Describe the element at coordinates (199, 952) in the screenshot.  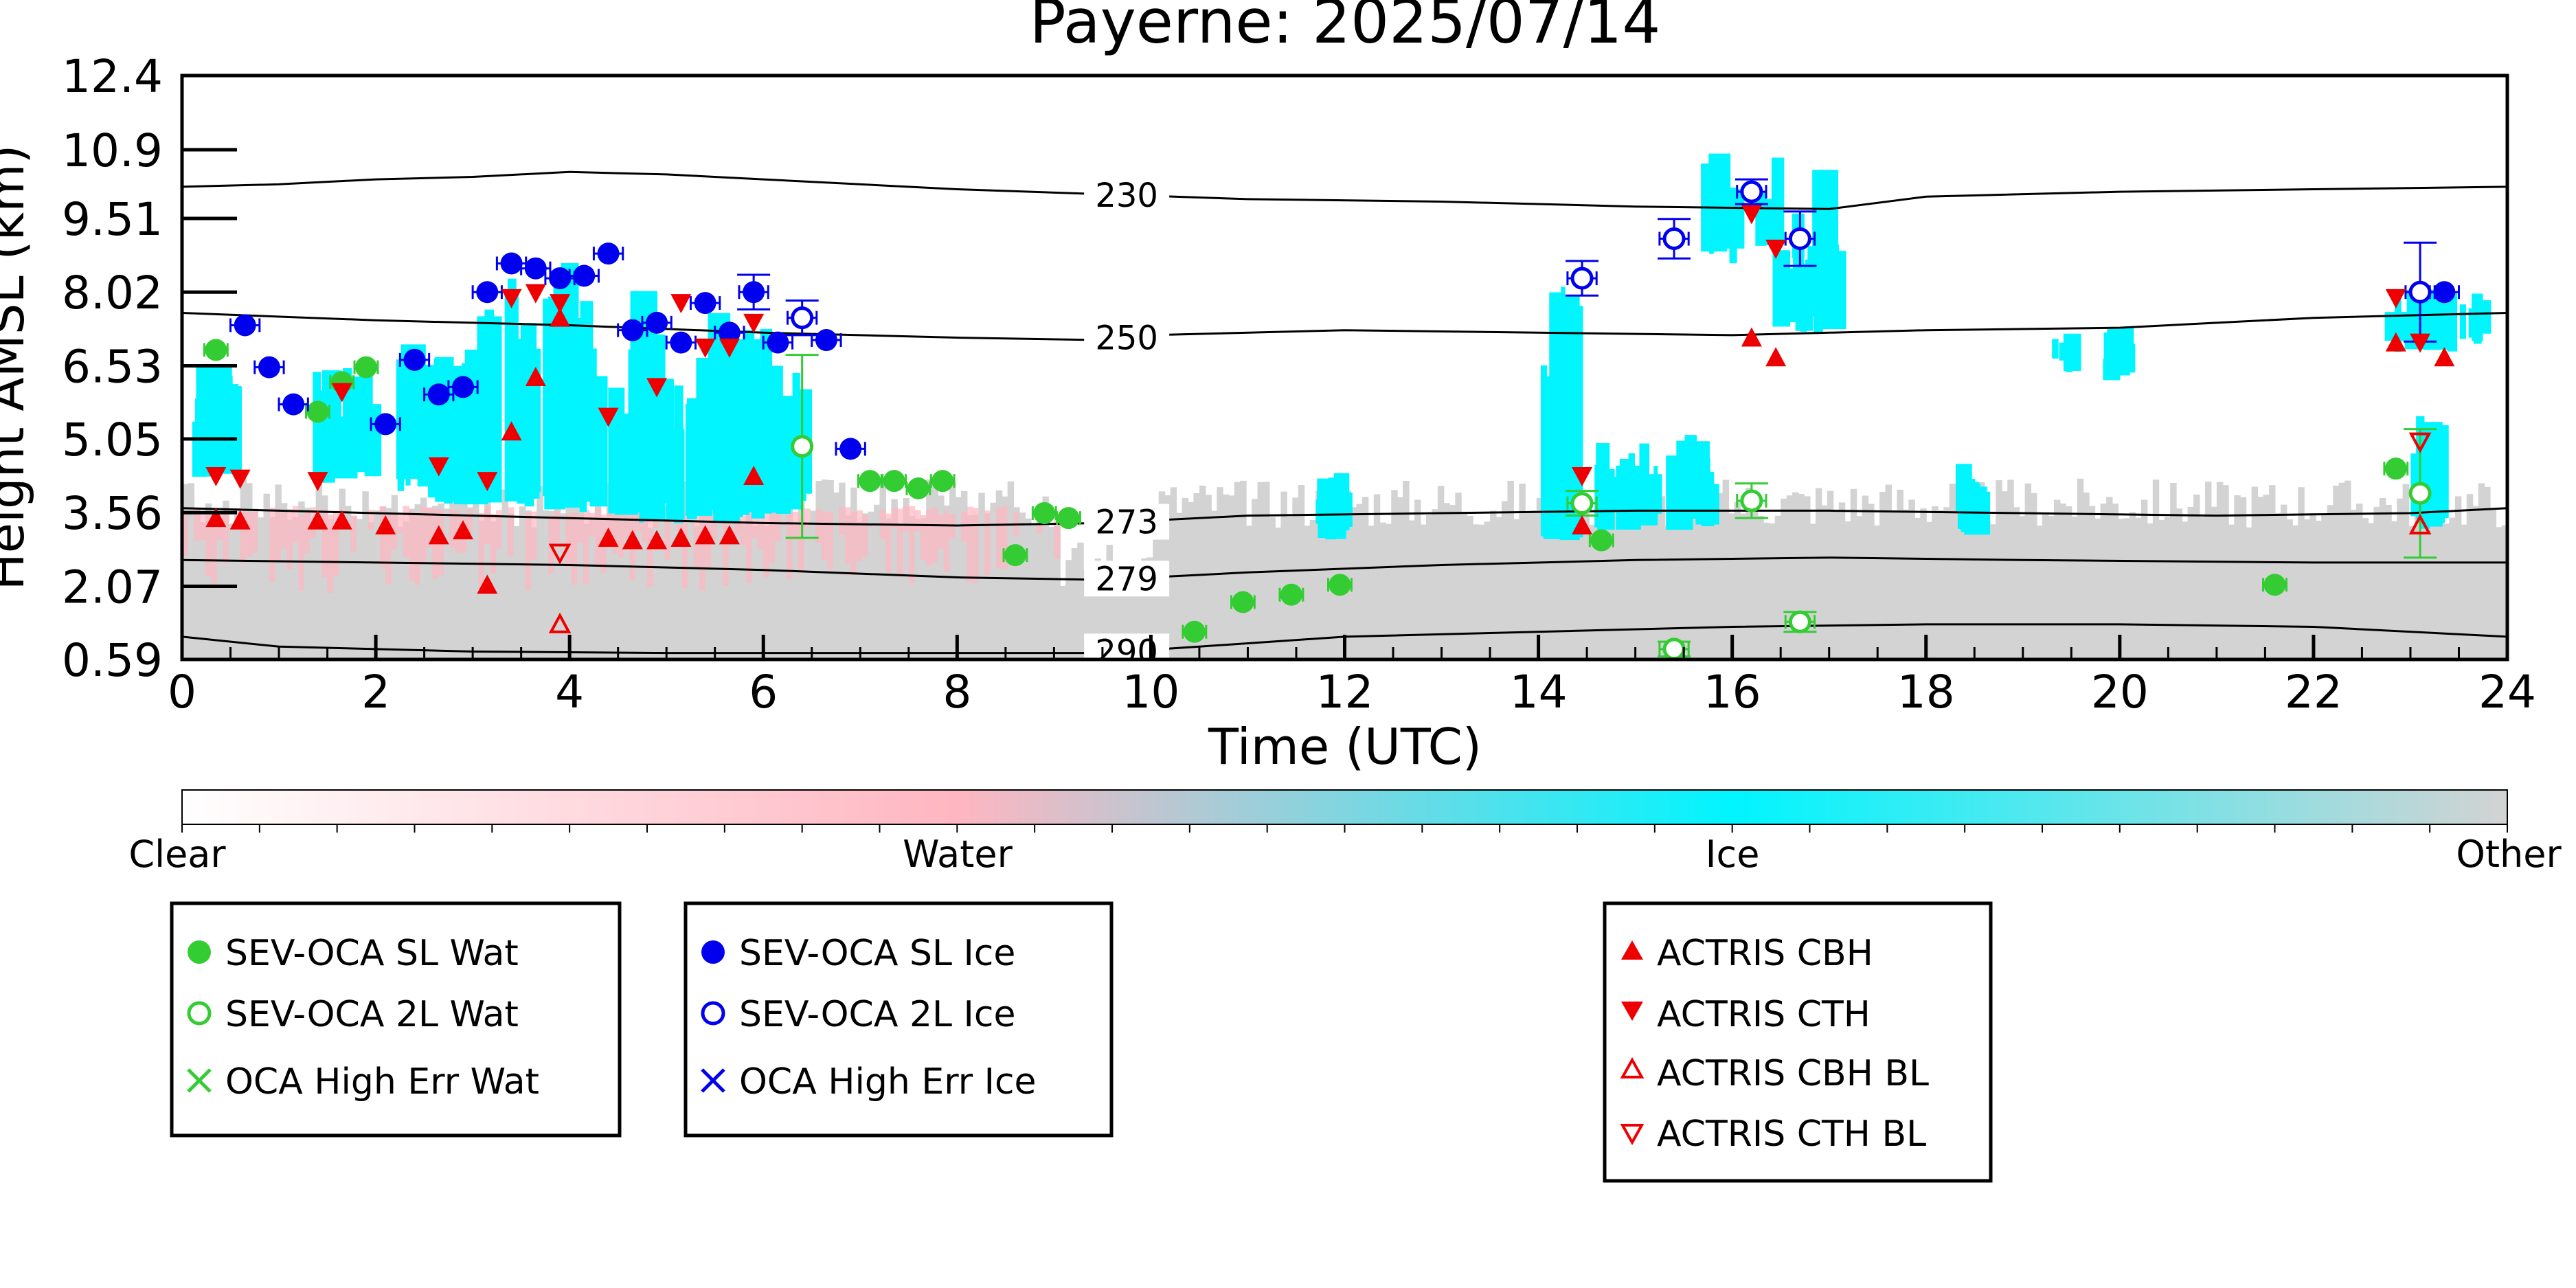
I see `legend-marker-sl-wat` at that location.